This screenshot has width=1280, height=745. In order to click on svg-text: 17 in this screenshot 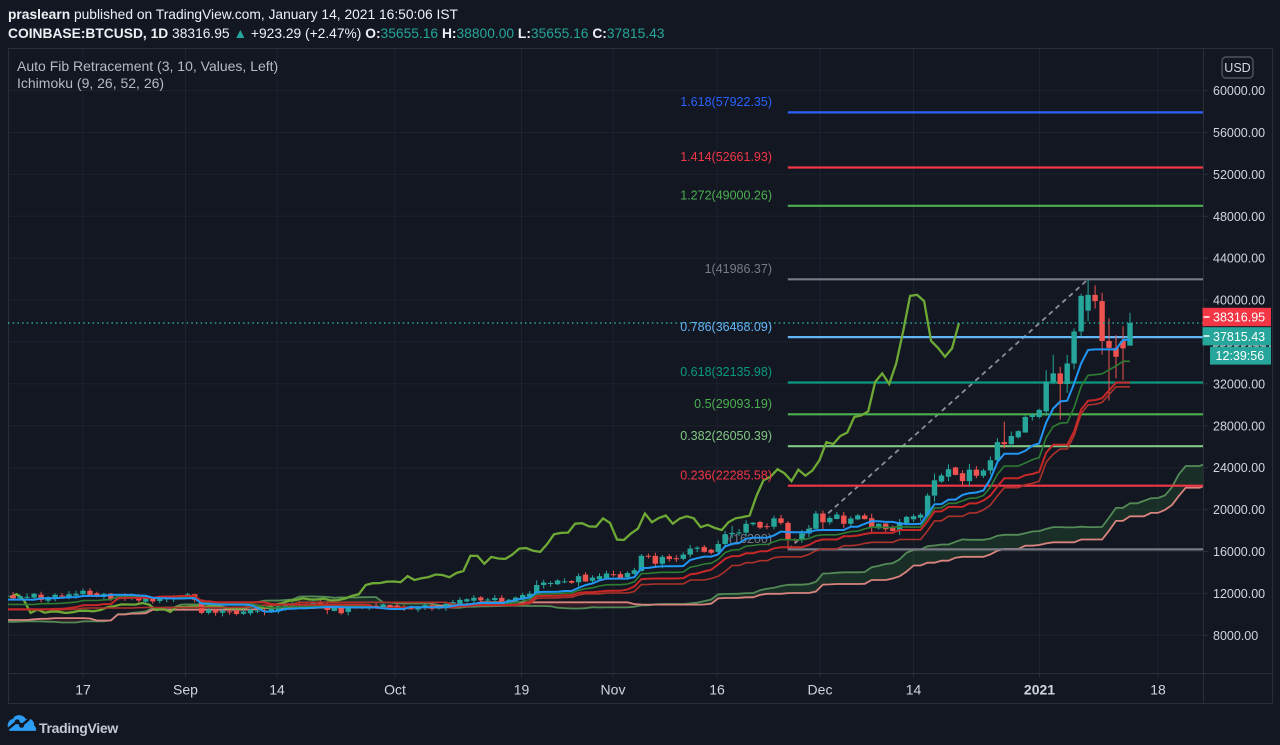, I will do `click(83, 690)`.